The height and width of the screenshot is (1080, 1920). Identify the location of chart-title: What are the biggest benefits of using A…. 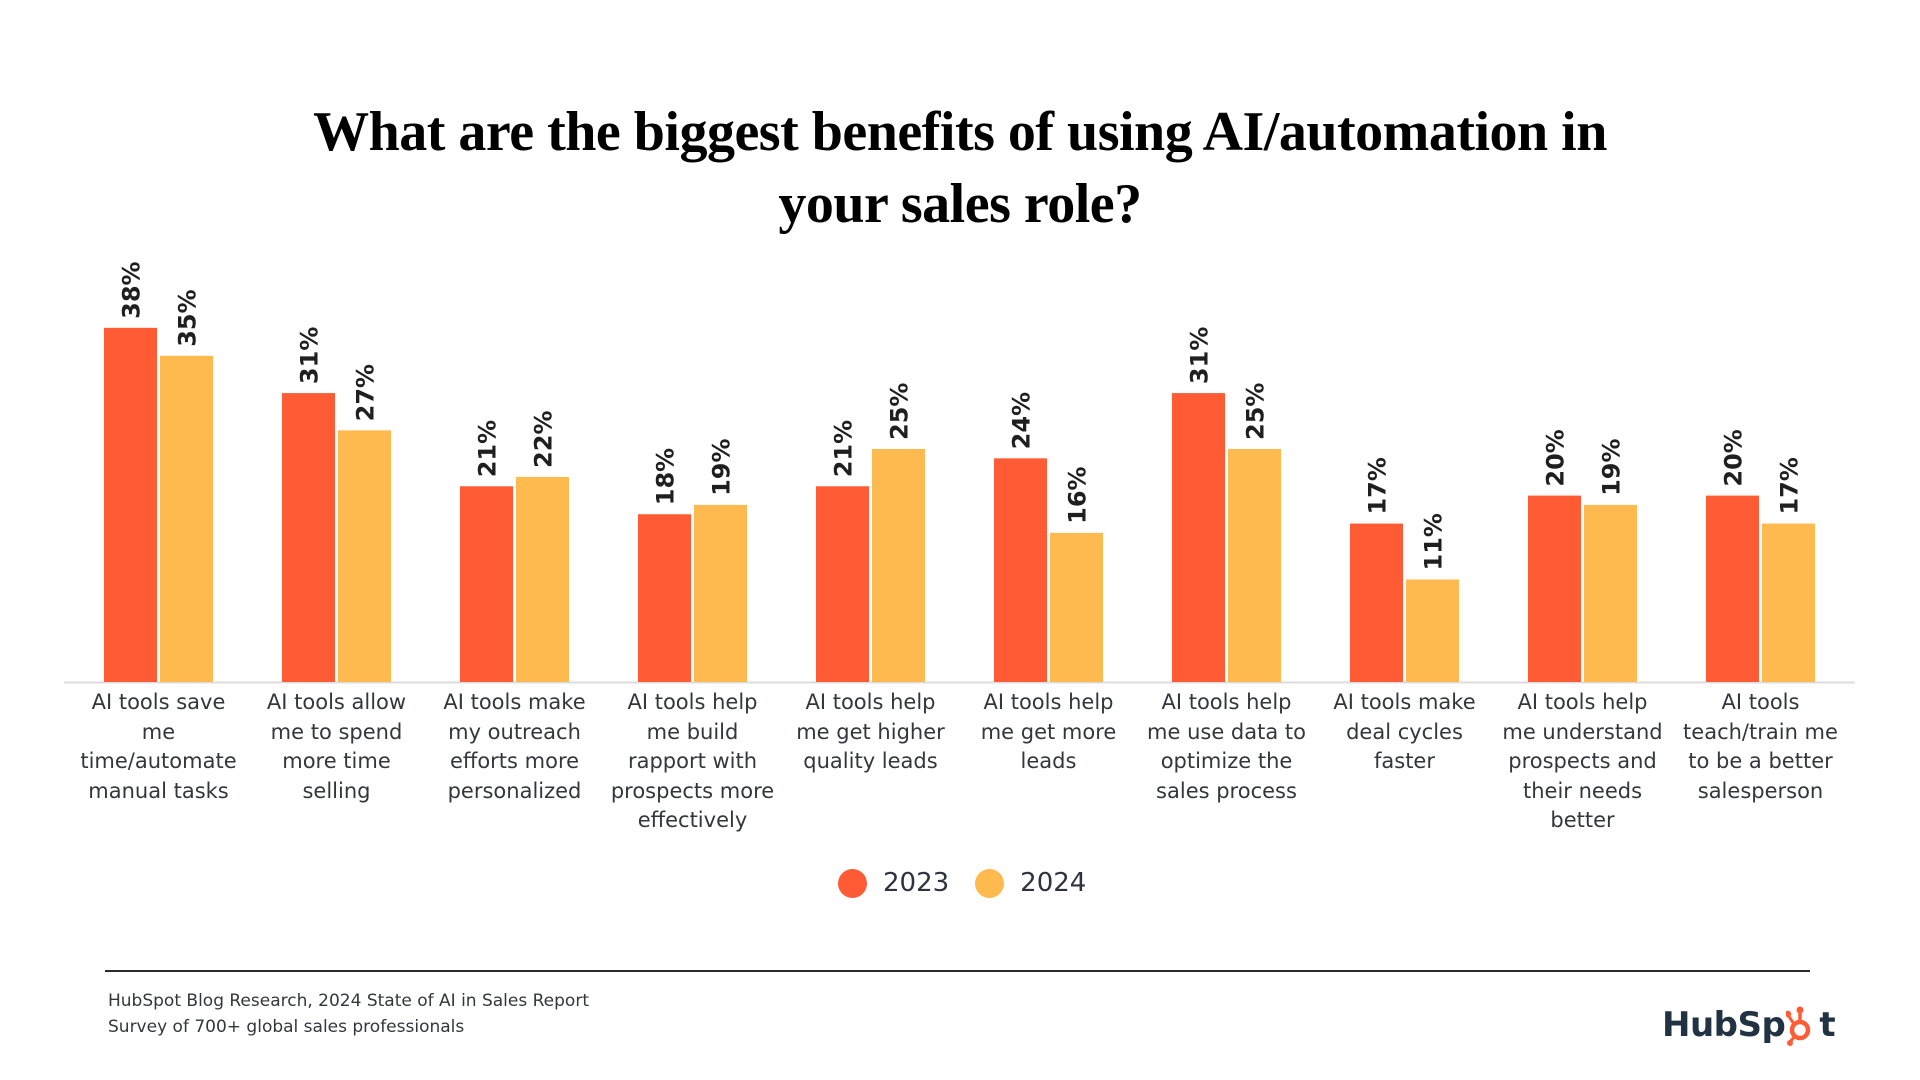
(960, 168).